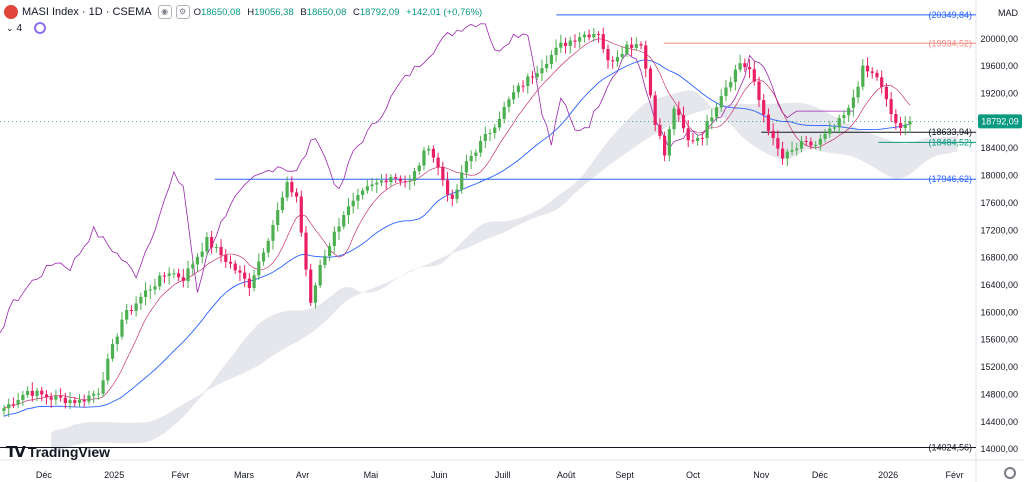 The height and width of the screenshot is (482, 1024). I want to click on symbol-title: MASI Index · 1D · CSEMA, so click(87, 12).